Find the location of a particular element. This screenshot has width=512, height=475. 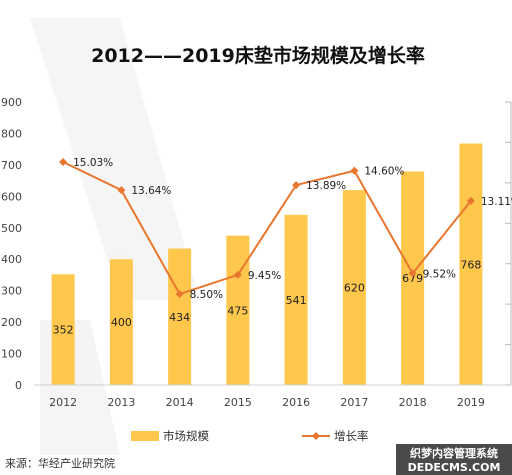

point-value-label: 13.64% is located at coordinates (151, 191).